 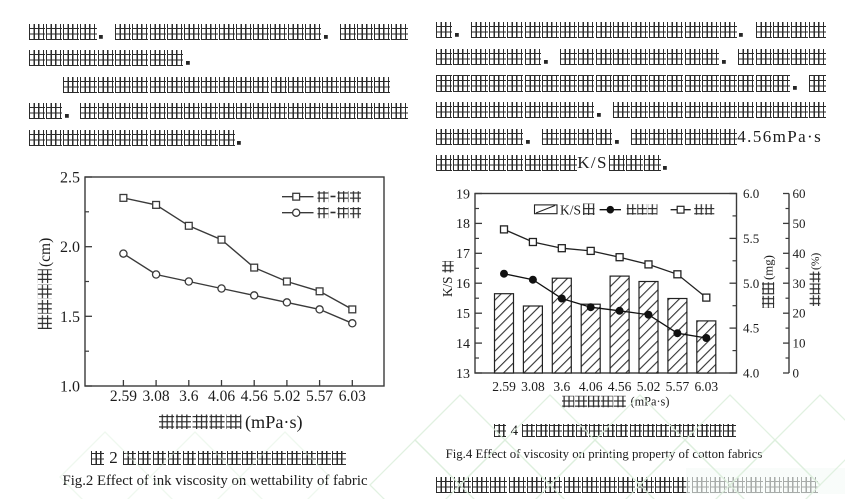 I want to click on svg-text: 4.5, so click(x=751, y=328).